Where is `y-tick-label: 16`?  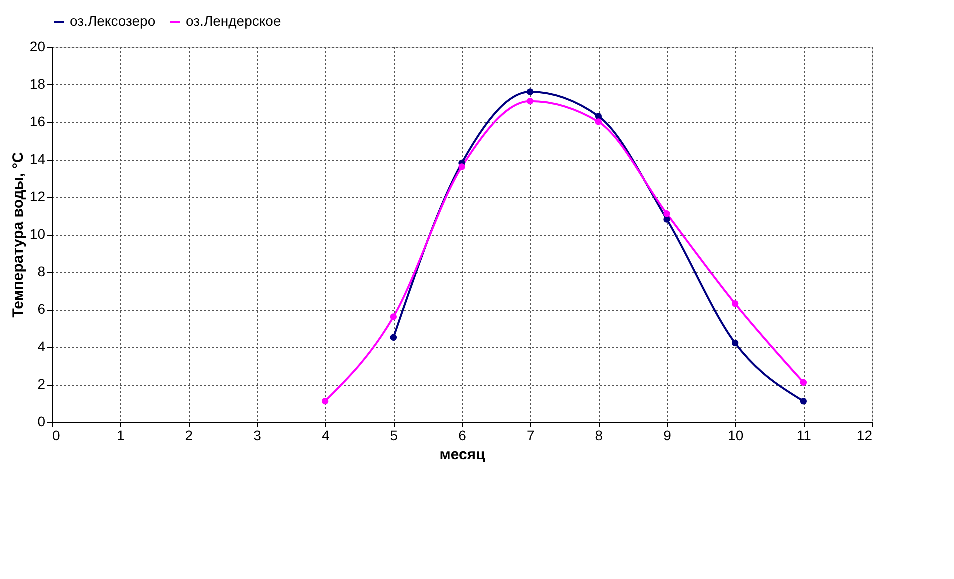
y-tick-label: 16 is located at coordinates (38, 122).